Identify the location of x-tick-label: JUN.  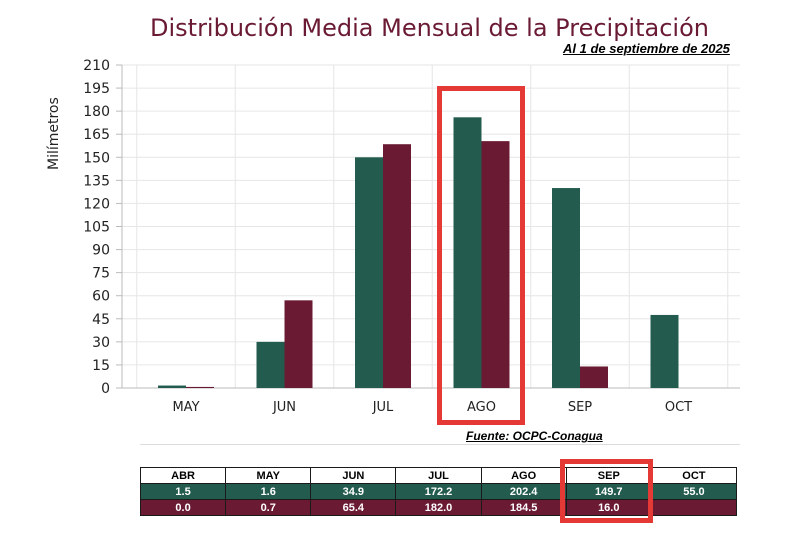
(284, 407).